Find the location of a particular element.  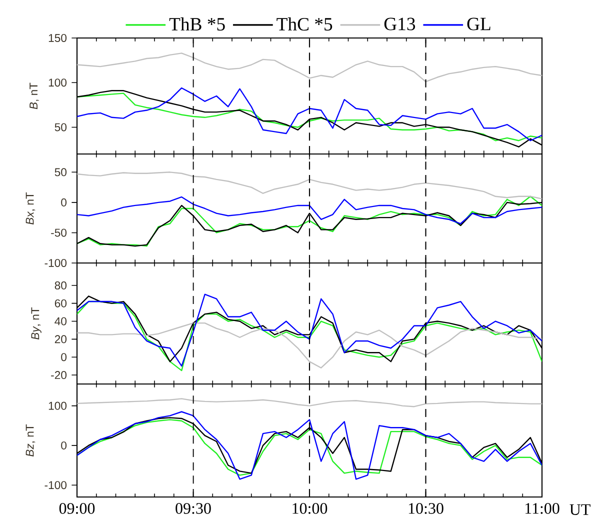

y-axis-title: Bz, nT is located at coordinates (31, 440).